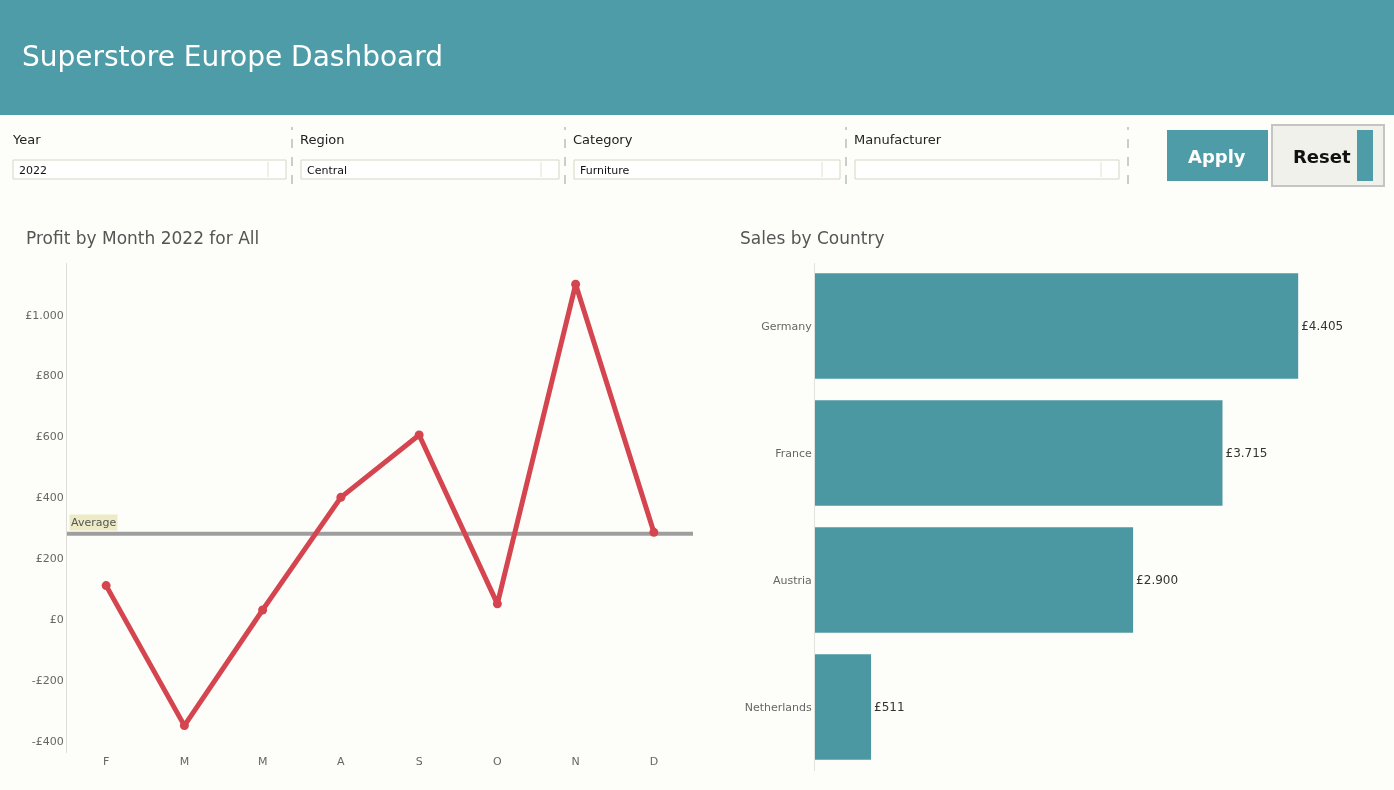 The image size is (1394, 790). What do you see at coordinates (49, 498) in the screenshot?
I see `y-tick-label: £400` at bounding box center [49, 498].